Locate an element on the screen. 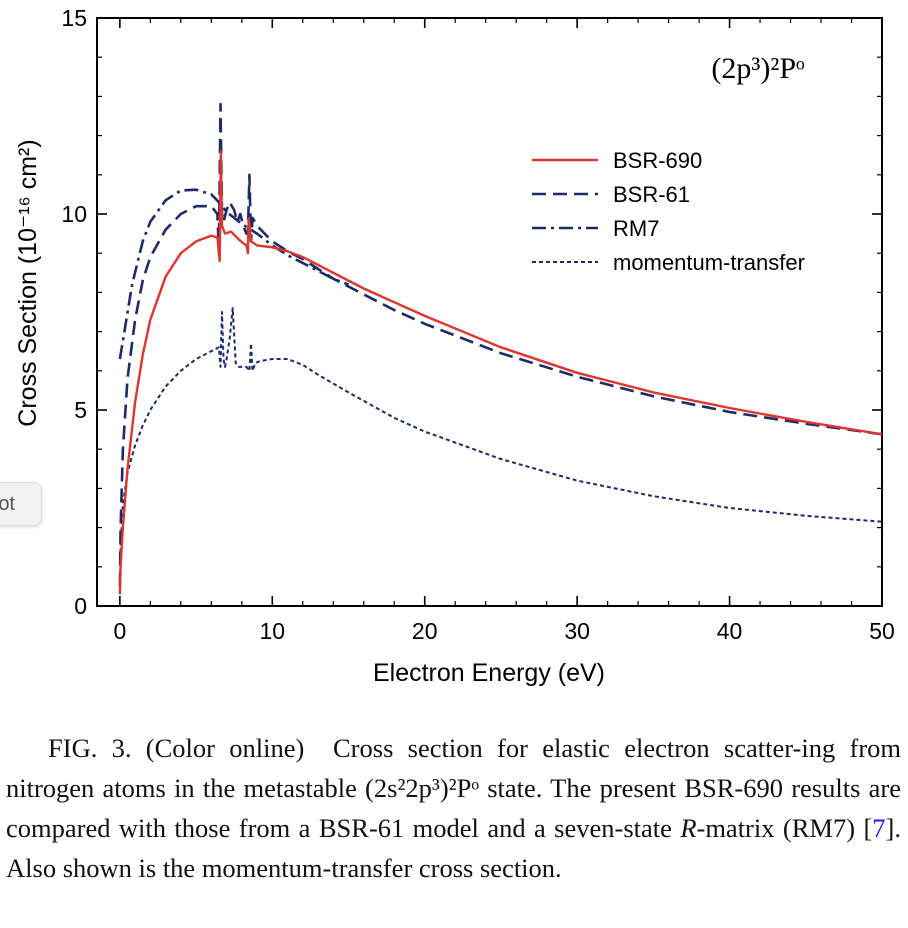 The height and width of the screenshot is (928, 908). side-tab-label: ot is located at coordinates (7, 503).